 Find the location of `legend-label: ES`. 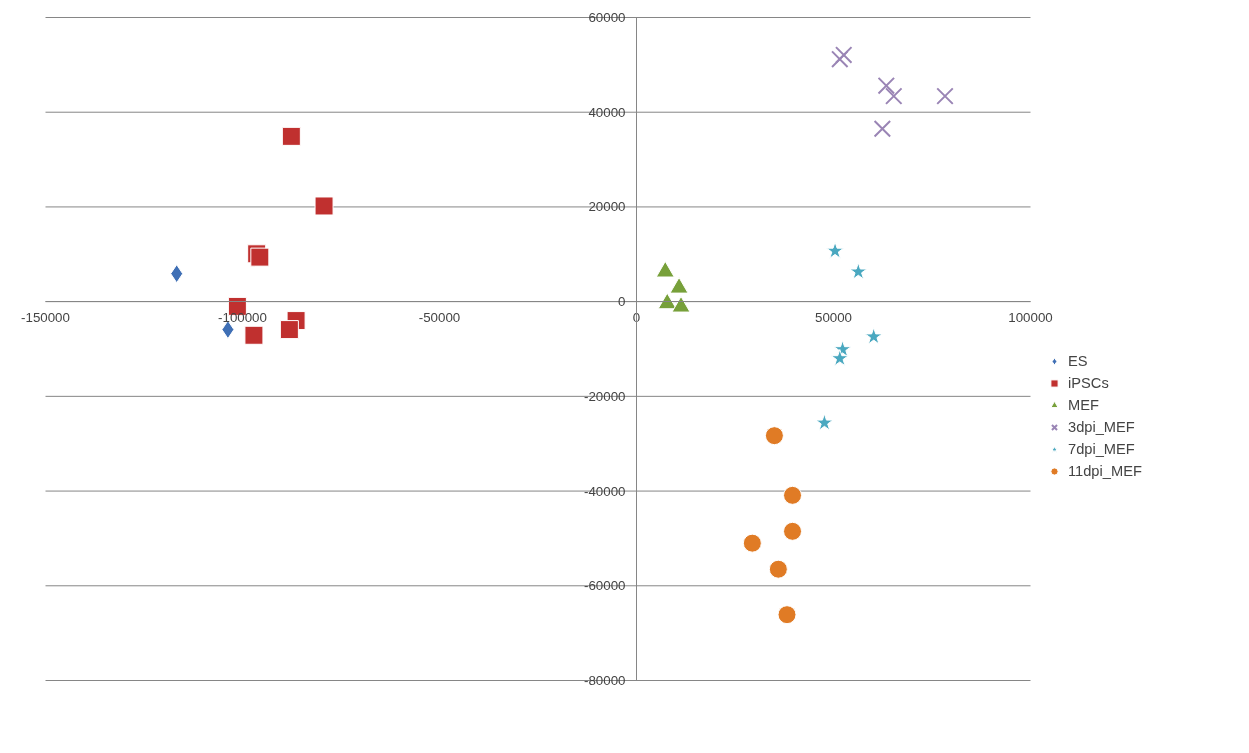

legend-label: ES is located at coordinates (1078, 361).